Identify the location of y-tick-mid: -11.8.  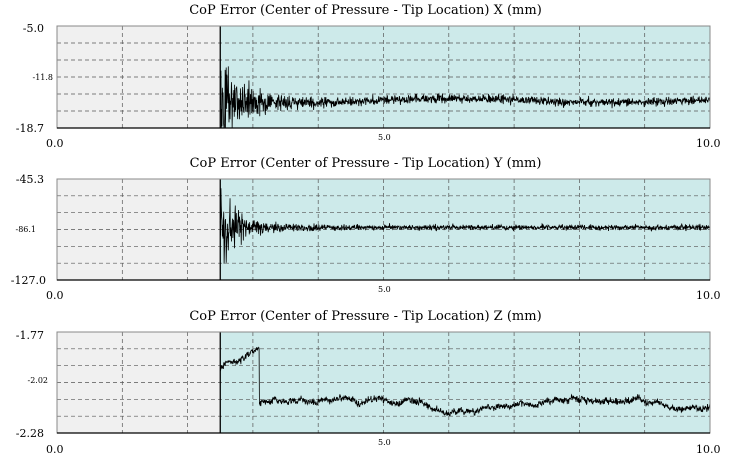
(42, 77).